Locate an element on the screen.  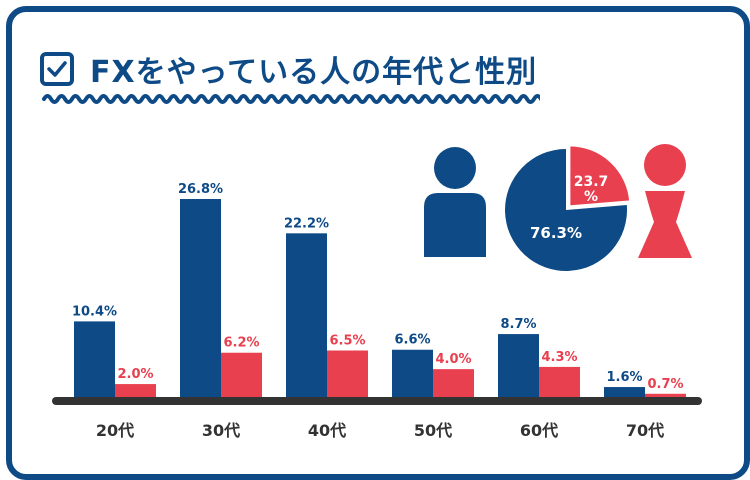
male-person-icon is located at coordinates (455, 202).